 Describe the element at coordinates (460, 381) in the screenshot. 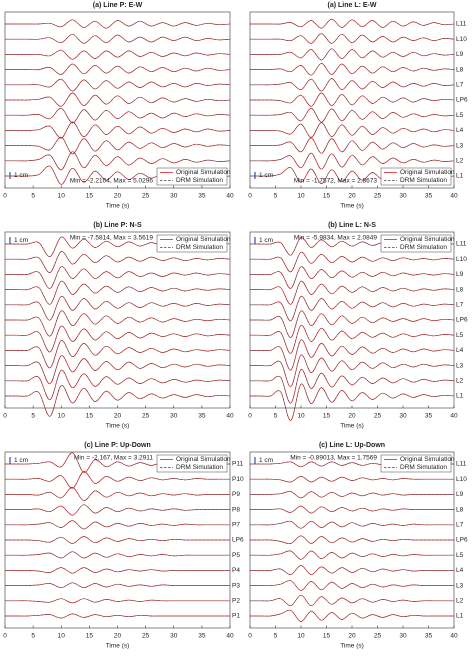

I see `station-label: L2` at that location.